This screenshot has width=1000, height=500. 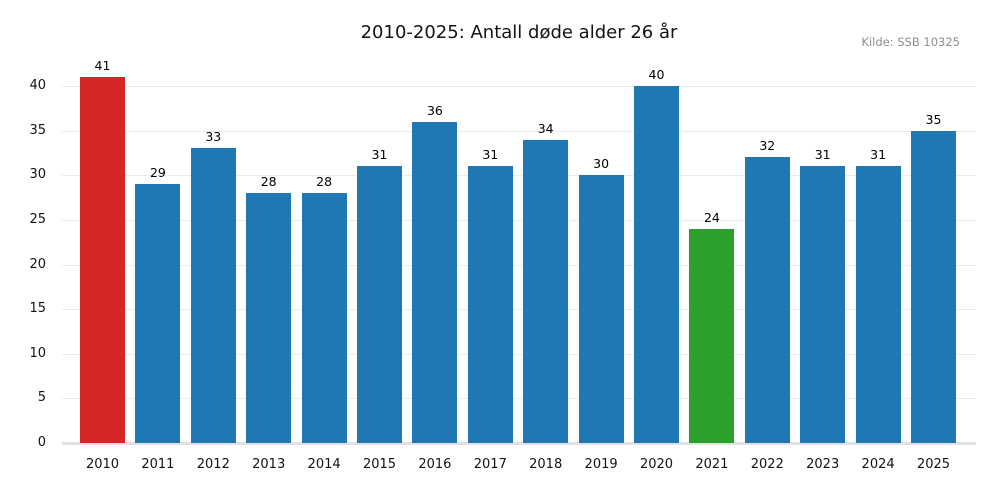 I want to click on bar-2014, so click(x=324, y=318).